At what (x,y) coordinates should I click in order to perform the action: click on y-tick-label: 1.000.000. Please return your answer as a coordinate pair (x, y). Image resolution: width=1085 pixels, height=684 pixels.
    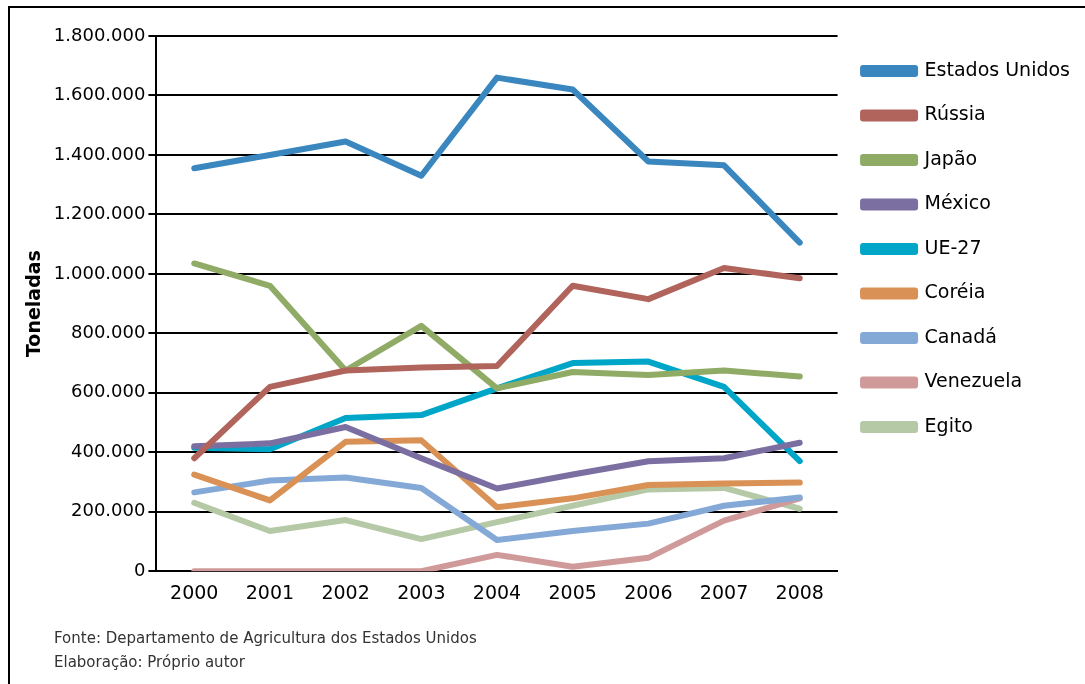
    Looking at the image, I should click on (99, 272).